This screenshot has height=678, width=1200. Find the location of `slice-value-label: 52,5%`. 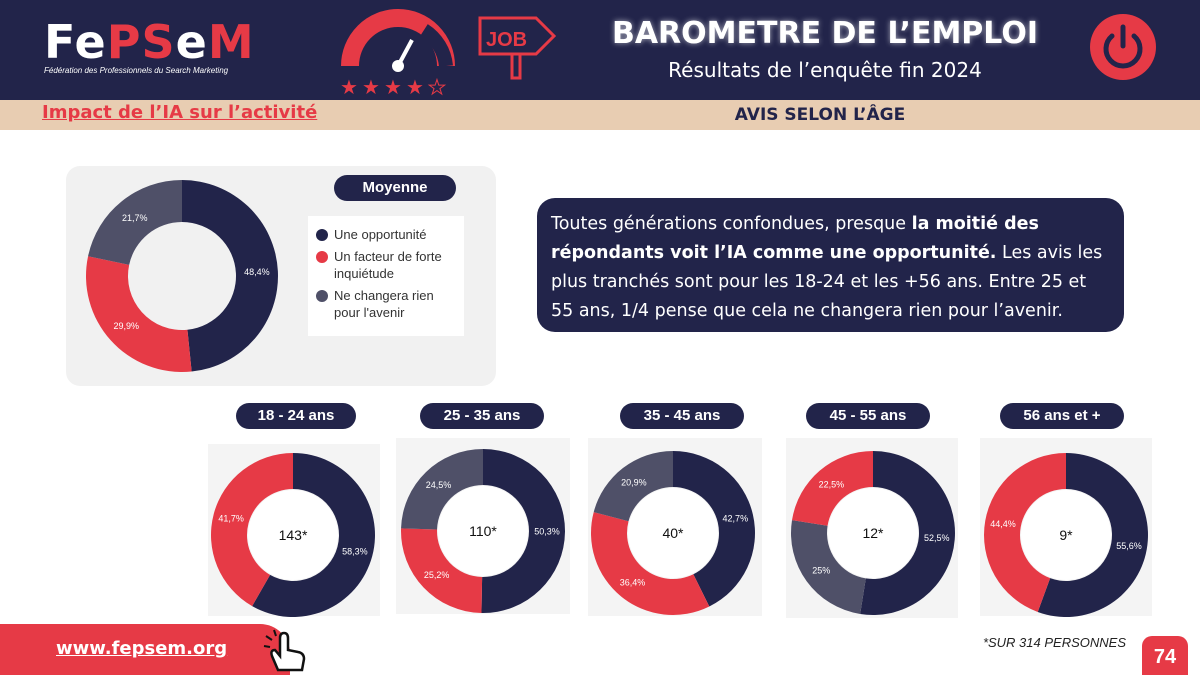

slice-value-label: 52,5% is located at coordinates (937, 538).